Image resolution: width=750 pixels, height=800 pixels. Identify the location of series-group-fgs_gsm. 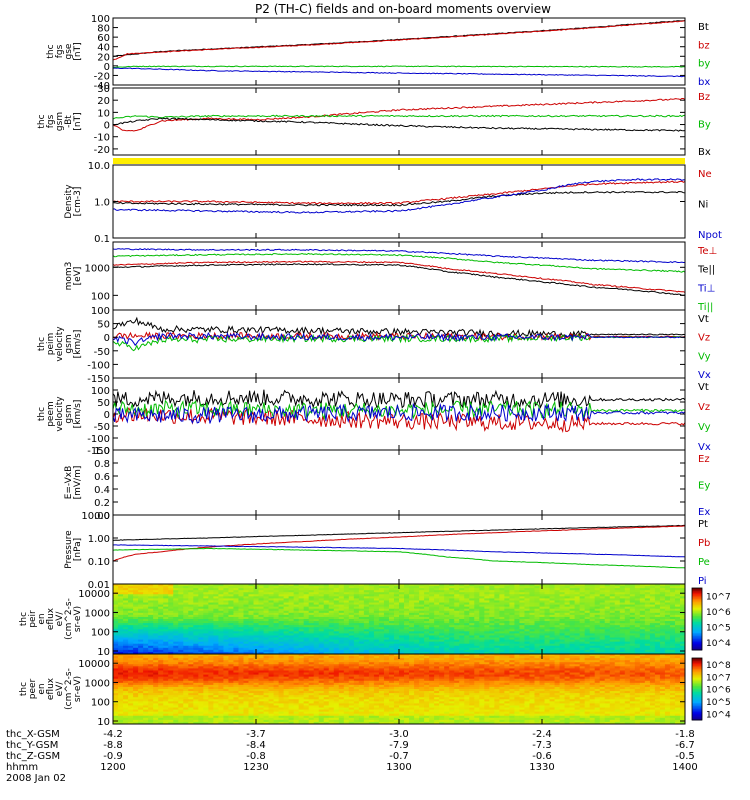
(399, 115).